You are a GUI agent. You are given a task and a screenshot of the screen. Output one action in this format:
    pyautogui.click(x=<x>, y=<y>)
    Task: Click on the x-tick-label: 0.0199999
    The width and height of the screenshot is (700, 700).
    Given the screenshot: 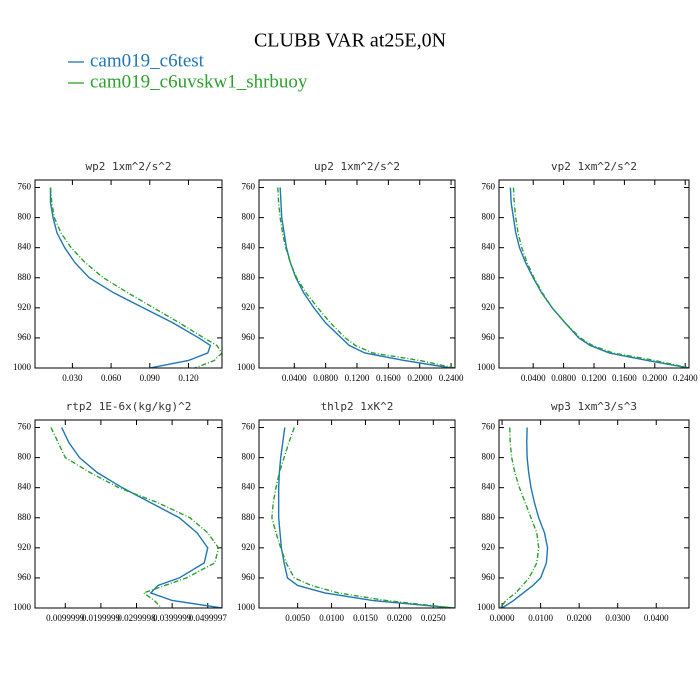 What is the action you would take?
    pyautogui.click(x=101, y=618)
    